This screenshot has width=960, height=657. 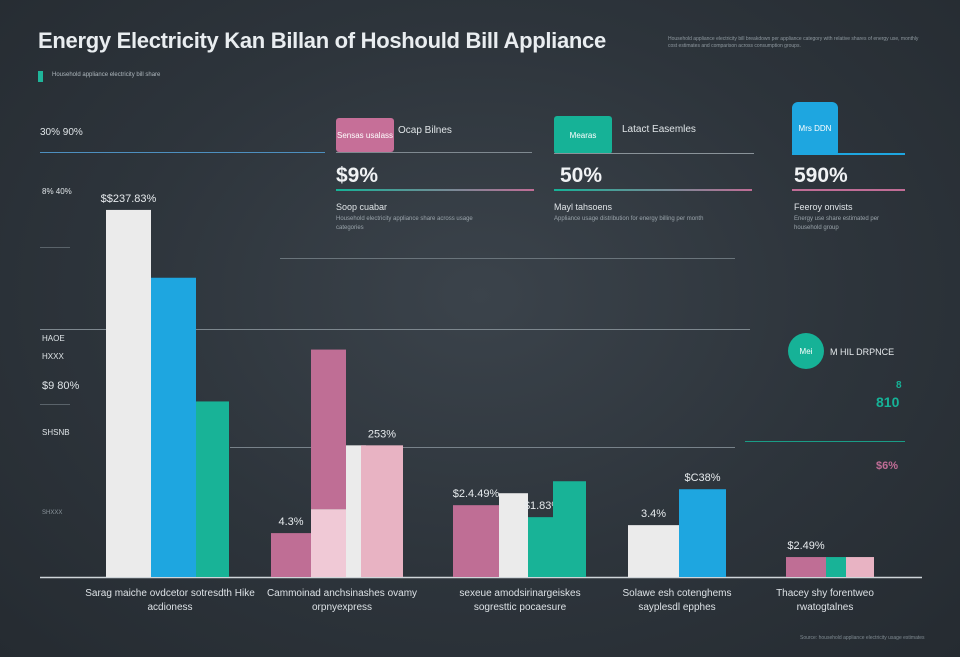 I want to click on y-label: 30% 90%, so click(x=61, y=132).